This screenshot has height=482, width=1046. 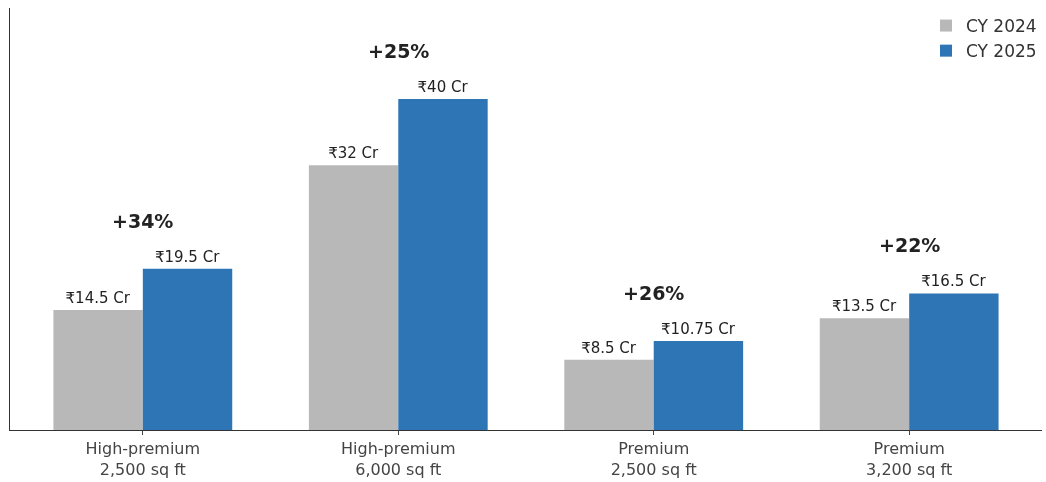 What do you see at coordinates (143, 221) in the screenshot?
I see `annotation: +34%` at bounding box center [143, 221].